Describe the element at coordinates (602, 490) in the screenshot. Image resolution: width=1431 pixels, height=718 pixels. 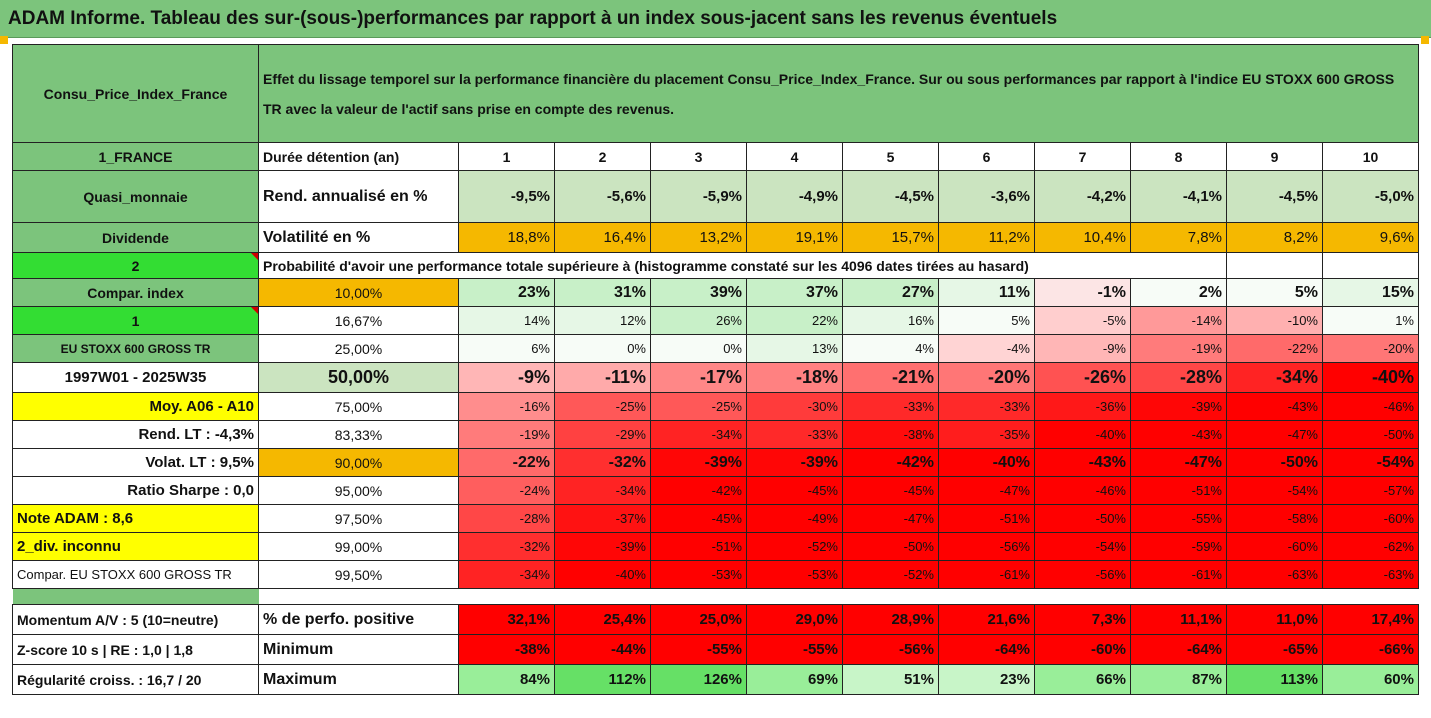
I see `percentile-value-cell: -34%` at that location.